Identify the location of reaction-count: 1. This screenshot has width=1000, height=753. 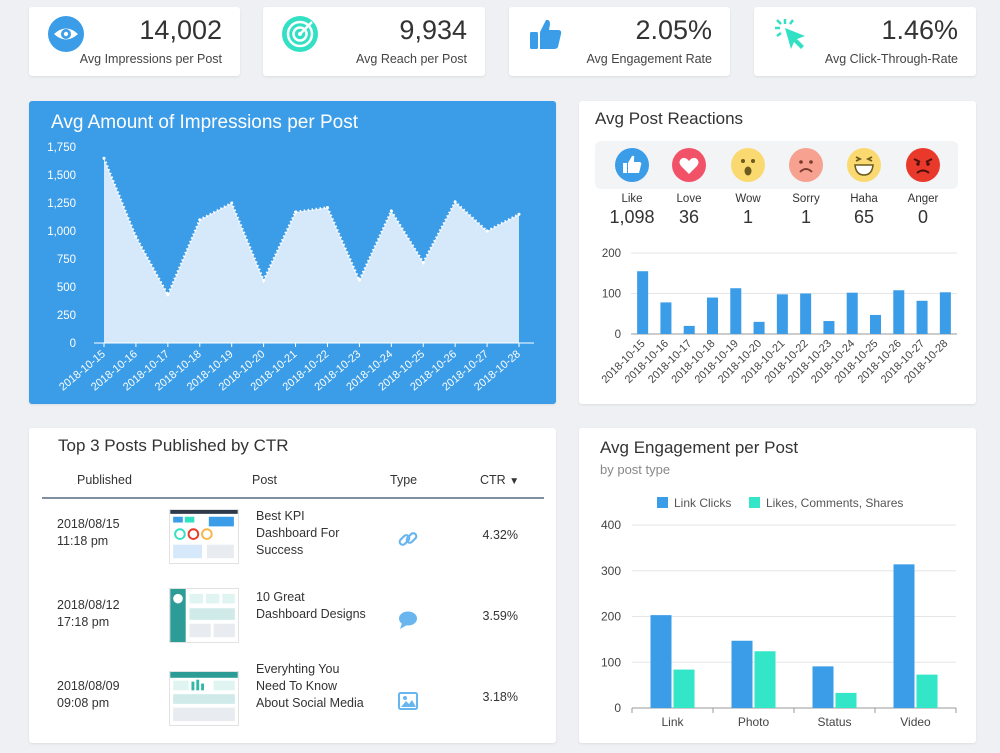
(805, 217).